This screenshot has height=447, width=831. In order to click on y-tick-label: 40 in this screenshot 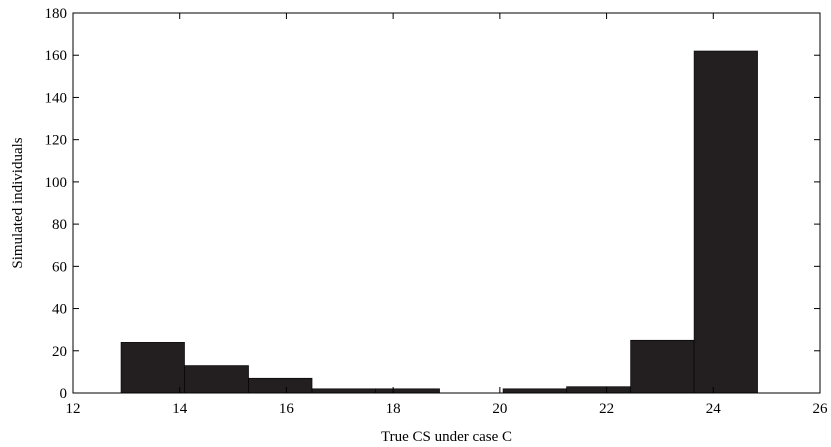, I will do `click(59, 310)`.